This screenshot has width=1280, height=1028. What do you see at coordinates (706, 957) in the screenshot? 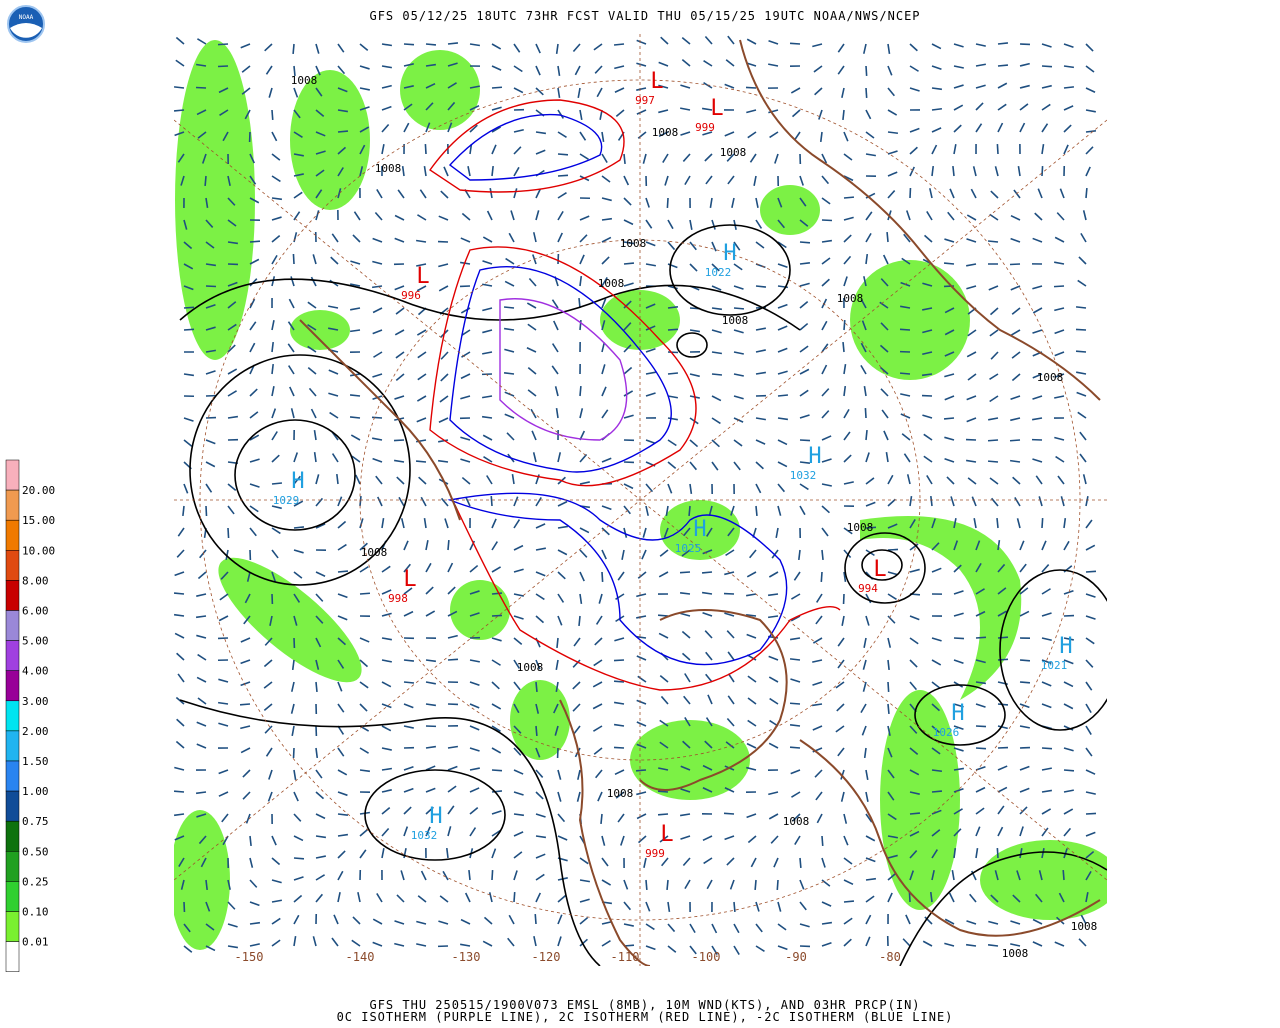
I see `longitude-label: -100` at bounding box center [706, 957].